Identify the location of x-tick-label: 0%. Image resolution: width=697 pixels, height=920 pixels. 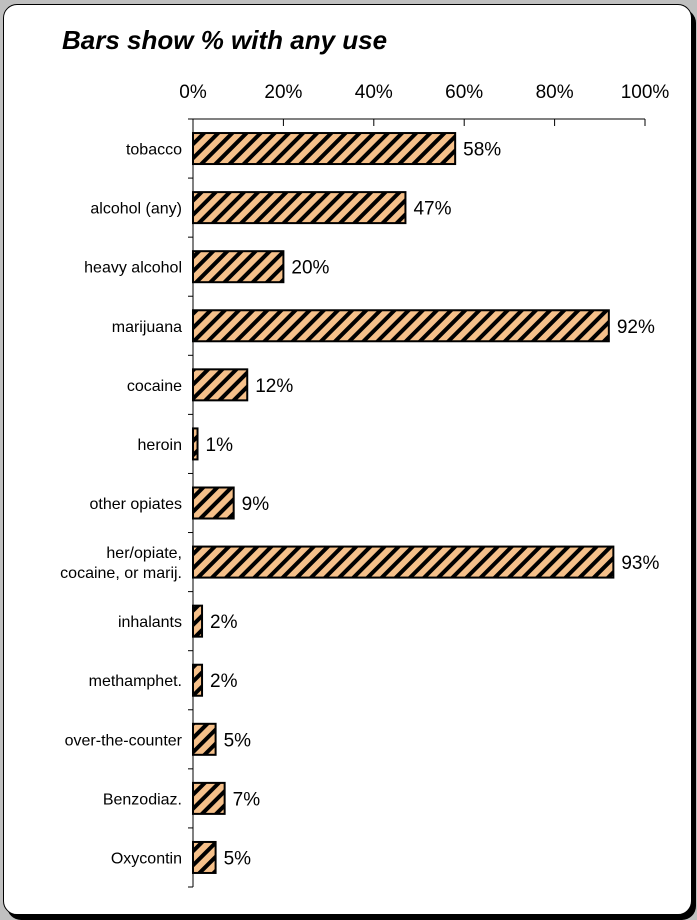
(193, 92).